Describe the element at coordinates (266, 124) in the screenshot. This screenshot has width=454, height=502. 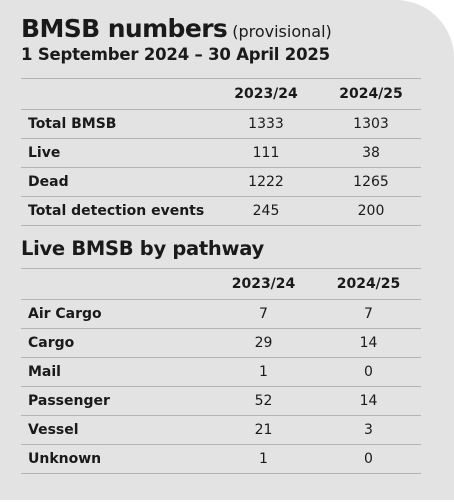
I see `value-2023-24: 1333` at that location.